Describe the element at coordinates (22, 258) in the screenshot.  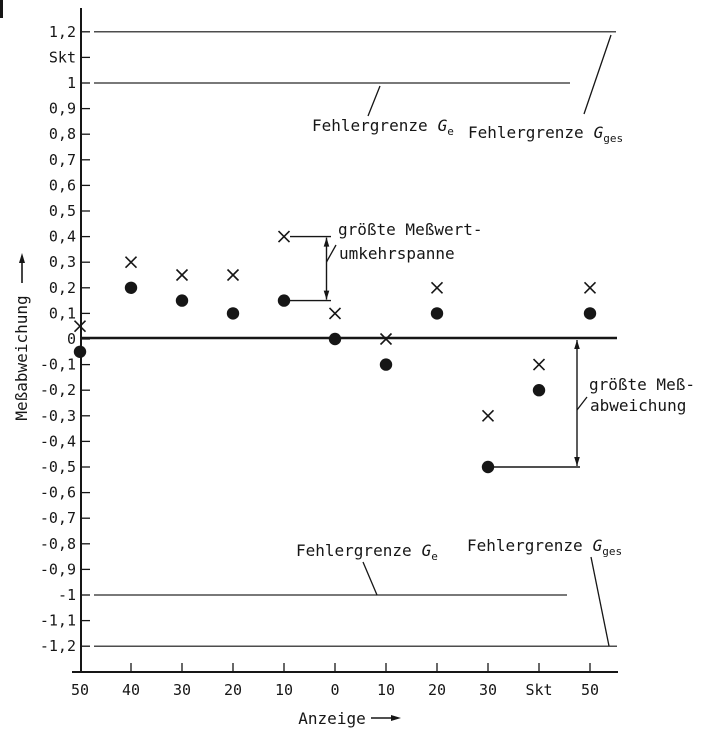
I see `y-axis-arrowhead` at that location.